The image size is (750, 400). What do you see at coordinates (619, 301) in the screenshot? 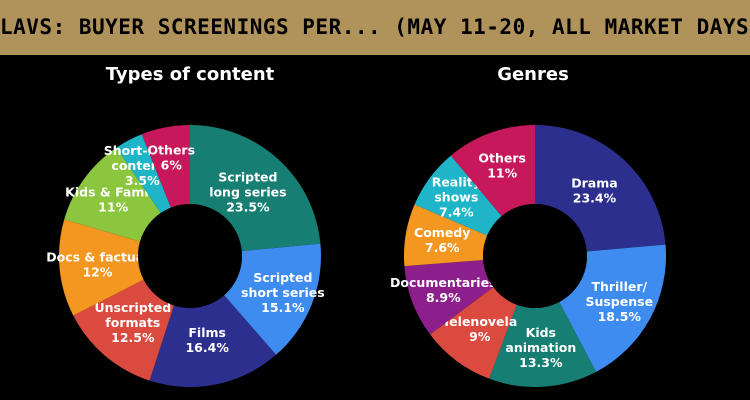
I see `label-thriller-suspense: Thriller/Suspense 18.5%` at bounding box center [619, 301].